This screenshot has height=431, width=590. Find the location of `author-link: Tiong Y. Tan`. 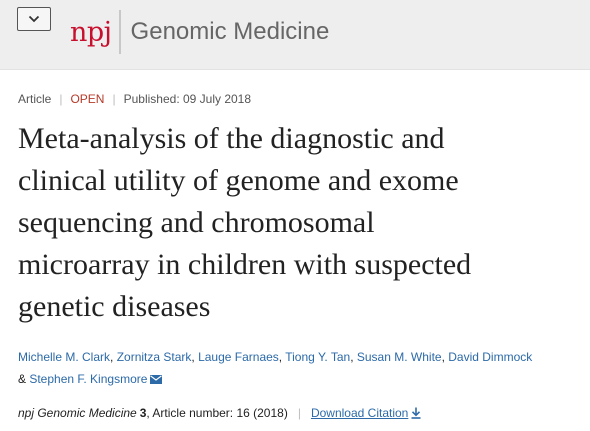

author-link: Tiong Y. Tan is located at coordinates (318, 357).